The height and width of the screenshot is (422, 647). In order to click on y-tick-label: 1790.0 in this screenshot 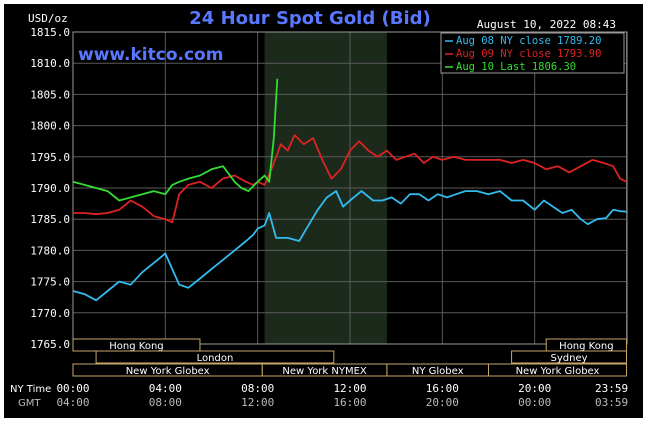, I will do `click(50, 188)`.